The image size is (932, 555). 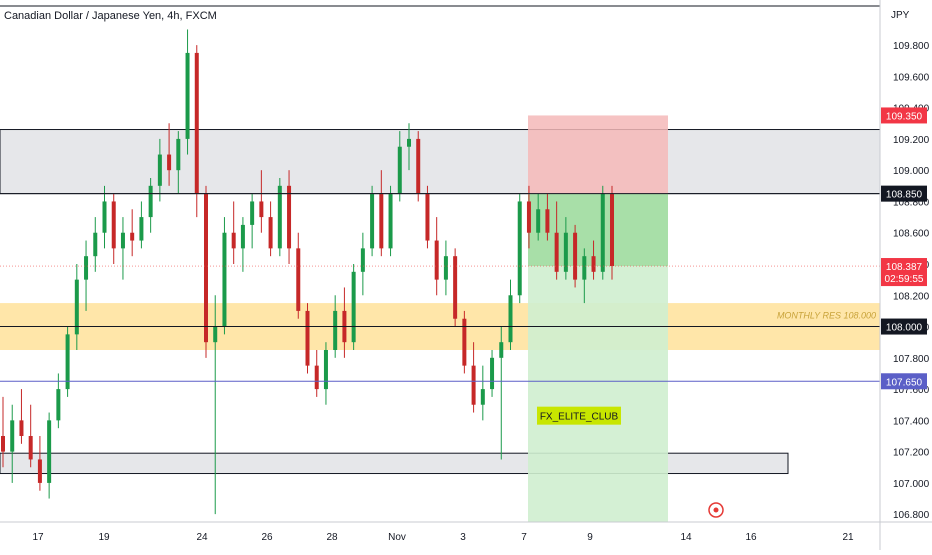 I want to click on supply-zone, so click(x=440, y=162).